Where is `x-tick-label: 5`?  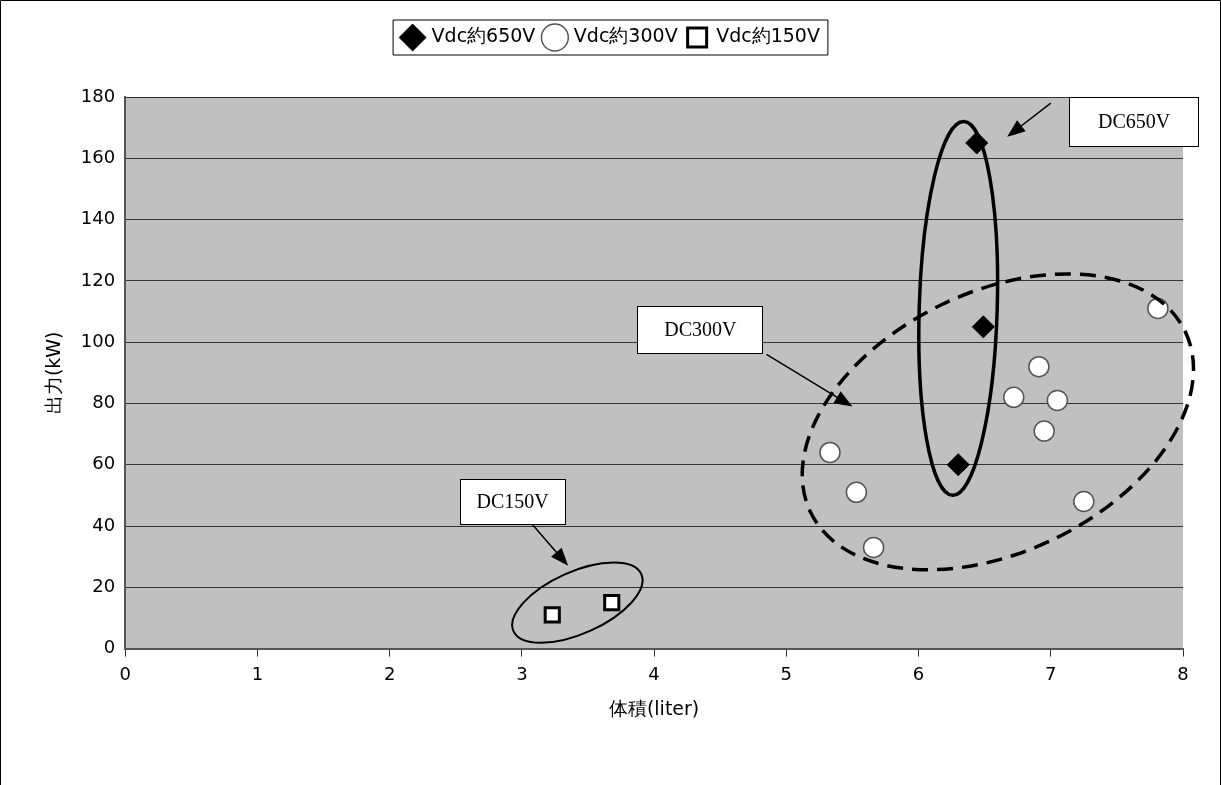 x-tick-label: 5 is located at coordinates (786, 674).